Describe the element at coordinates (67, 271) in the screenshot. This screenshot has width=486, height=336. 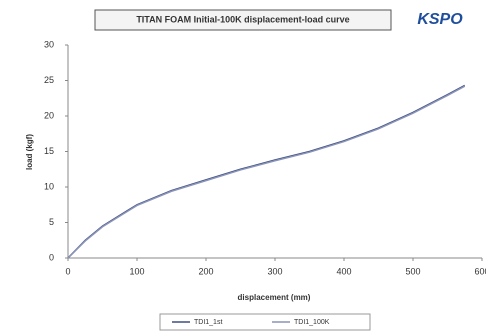
I see `x-tick-label: 0` at that location.